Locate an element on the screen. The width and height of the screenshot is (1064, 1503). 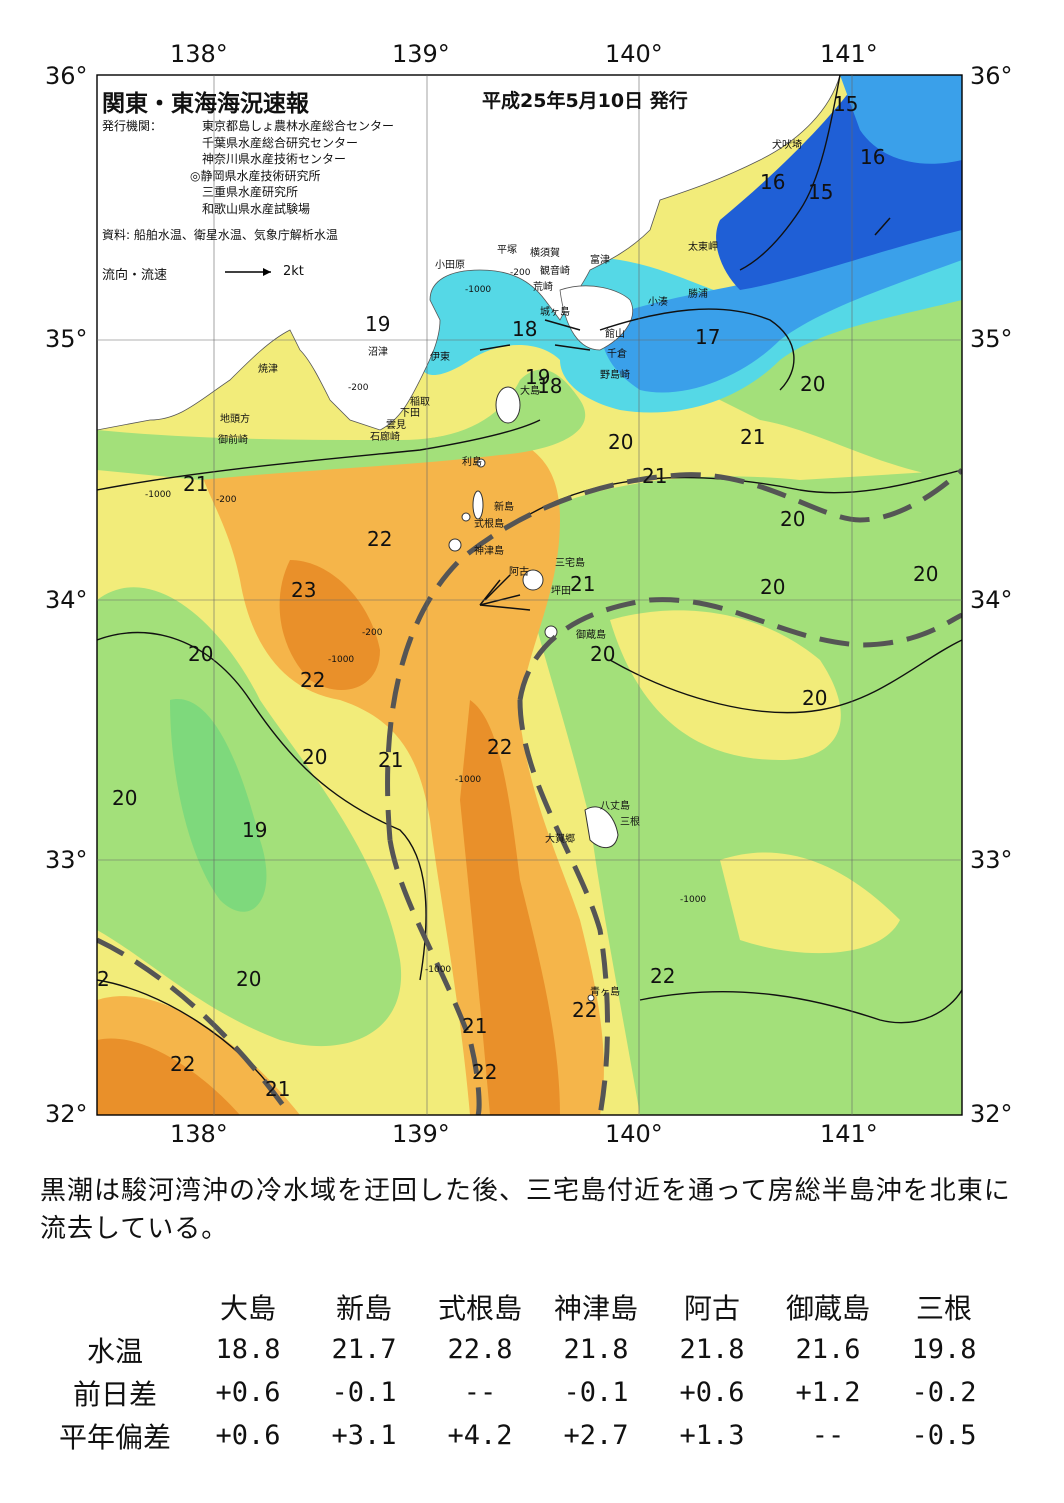
sst-19-west-zone is located at coordinates (218, 805).